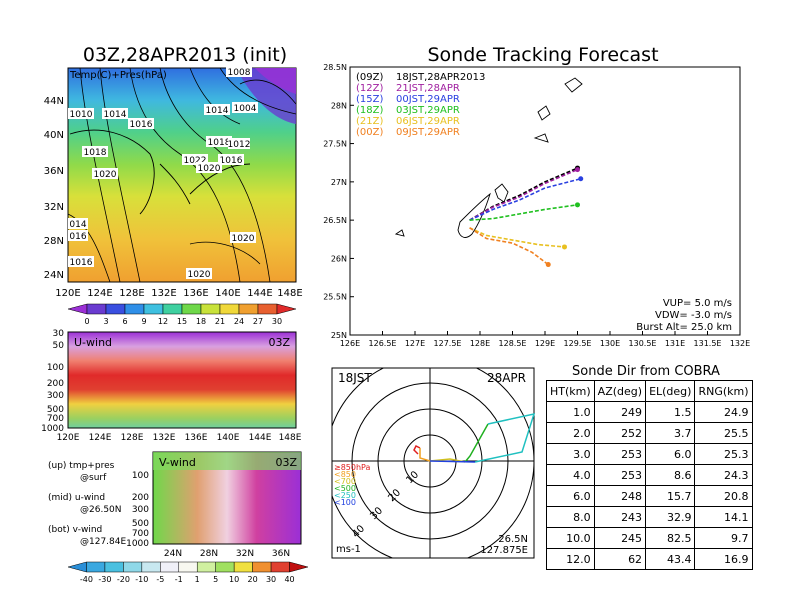 The width and height of the screenshot is (792, 612). What do you see at coordinates (67, 293) in the screenshot?
I see `map-lon-tick: 120E` at bounding box center [67, 293].